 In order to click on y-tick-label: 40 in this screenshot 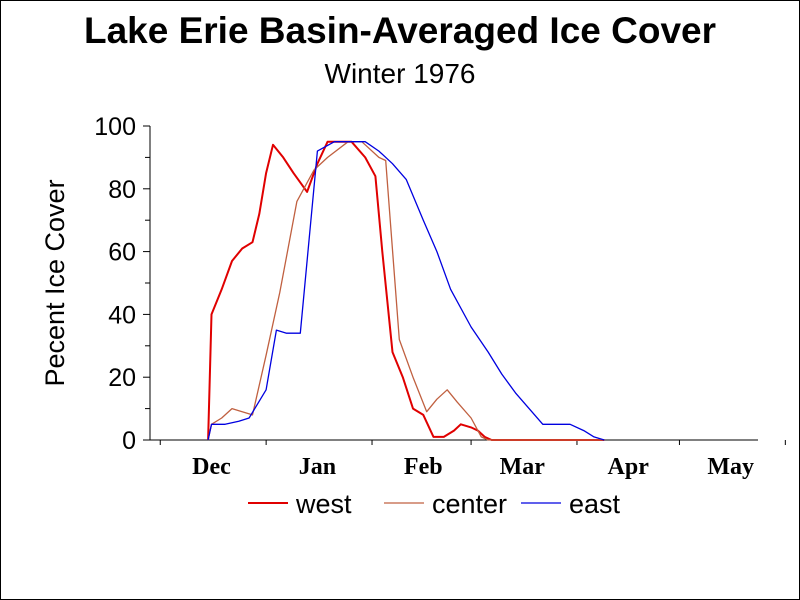, I will do `click(122, 315)`.